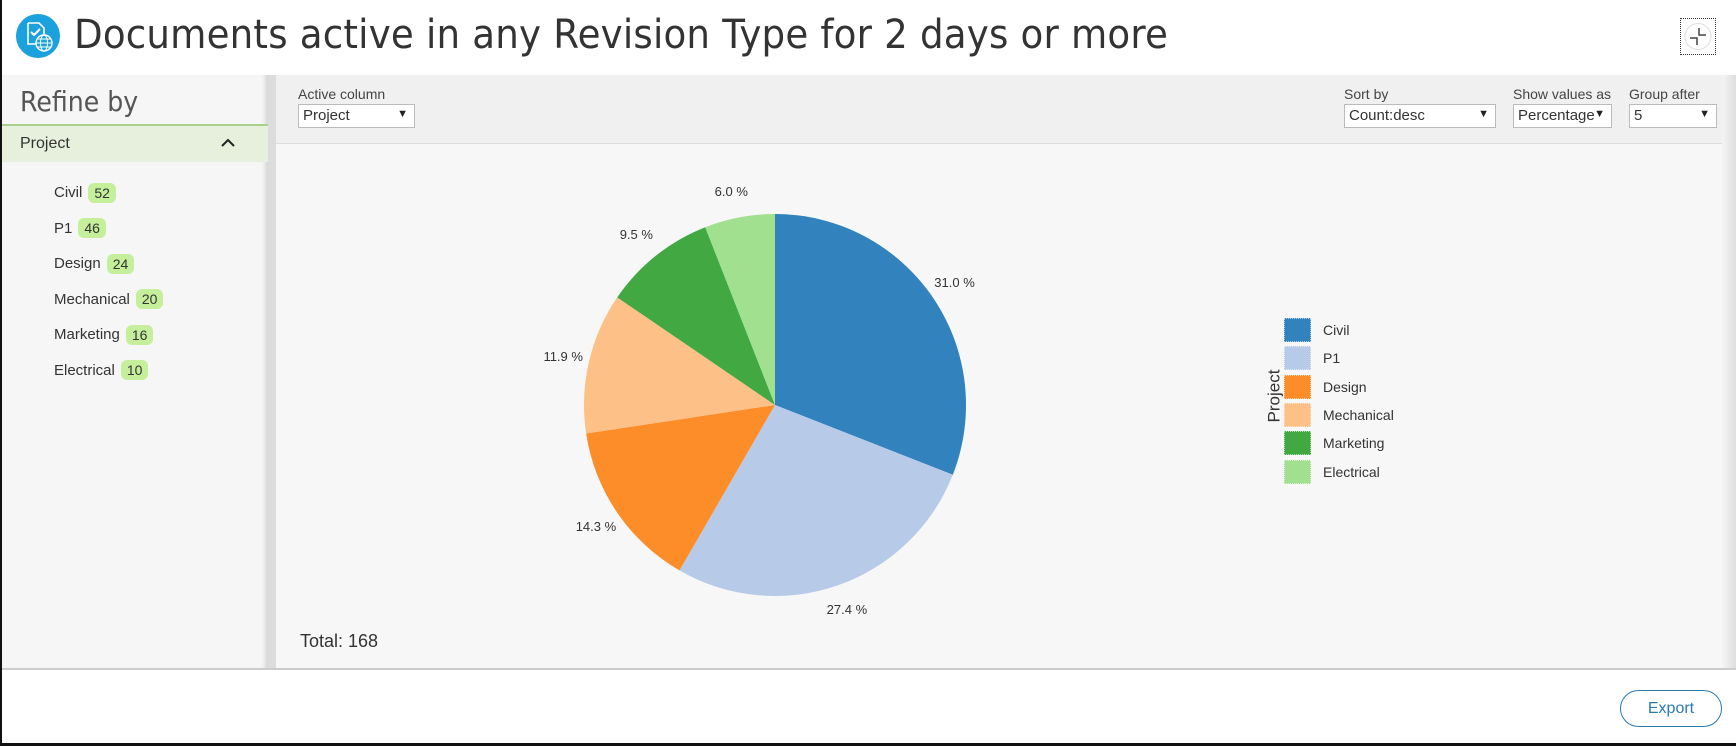 This screenshot has width=1736, height=746. Describe the element at coordinates (596, 527) in the screenshot. I see `pie-value-label: 14.3 %` at that location.